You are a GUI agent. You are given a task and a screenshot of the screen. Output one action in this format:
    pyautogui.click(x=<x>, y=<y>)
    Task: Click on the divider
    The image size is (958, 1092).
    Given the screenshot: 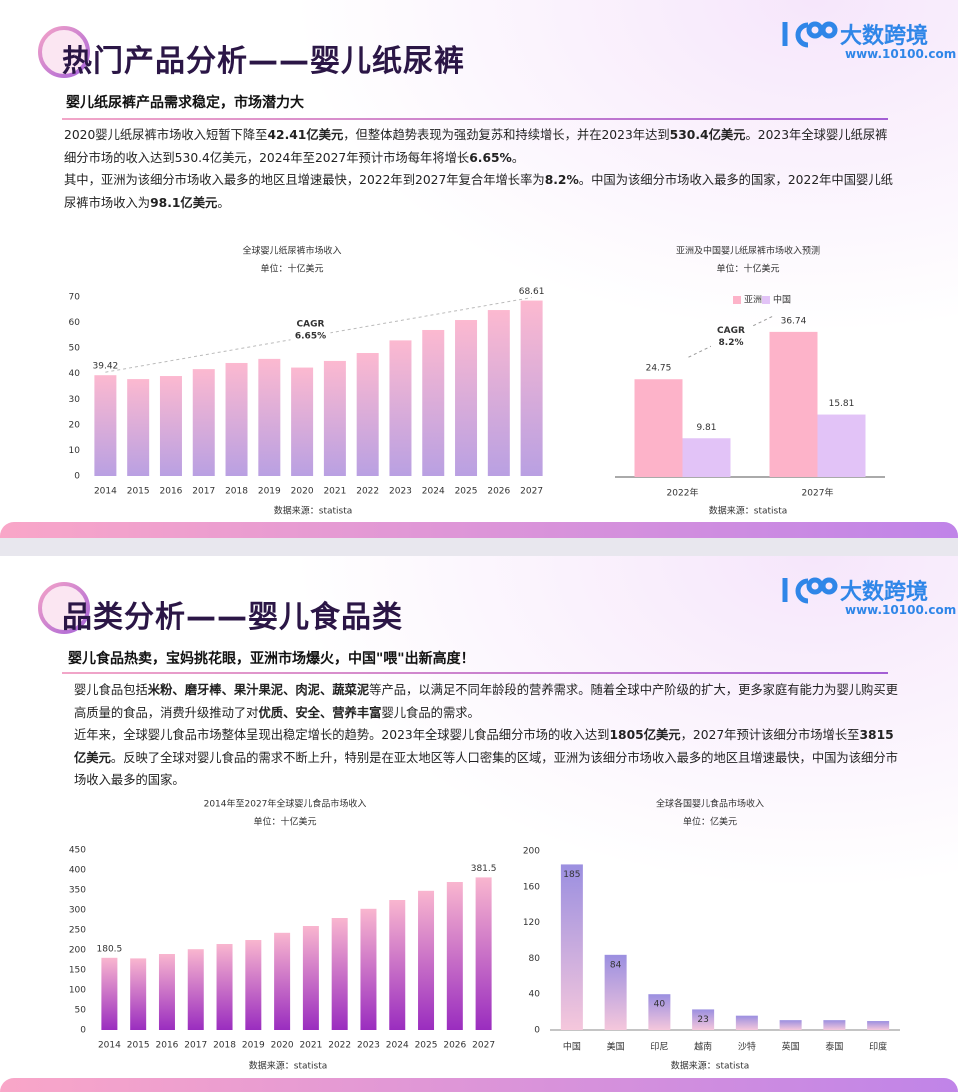 What is the action you would take?
    pyautogui.click(x=475, y=673)
    